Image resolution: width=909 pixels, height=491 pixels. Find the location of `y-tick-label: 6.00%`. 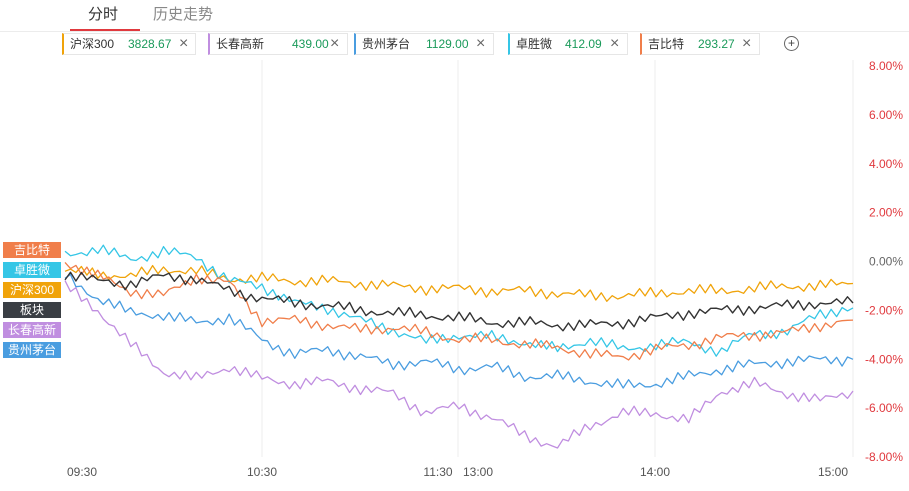

y-tick-label: 6.00% is located at coordinates (886, 115).